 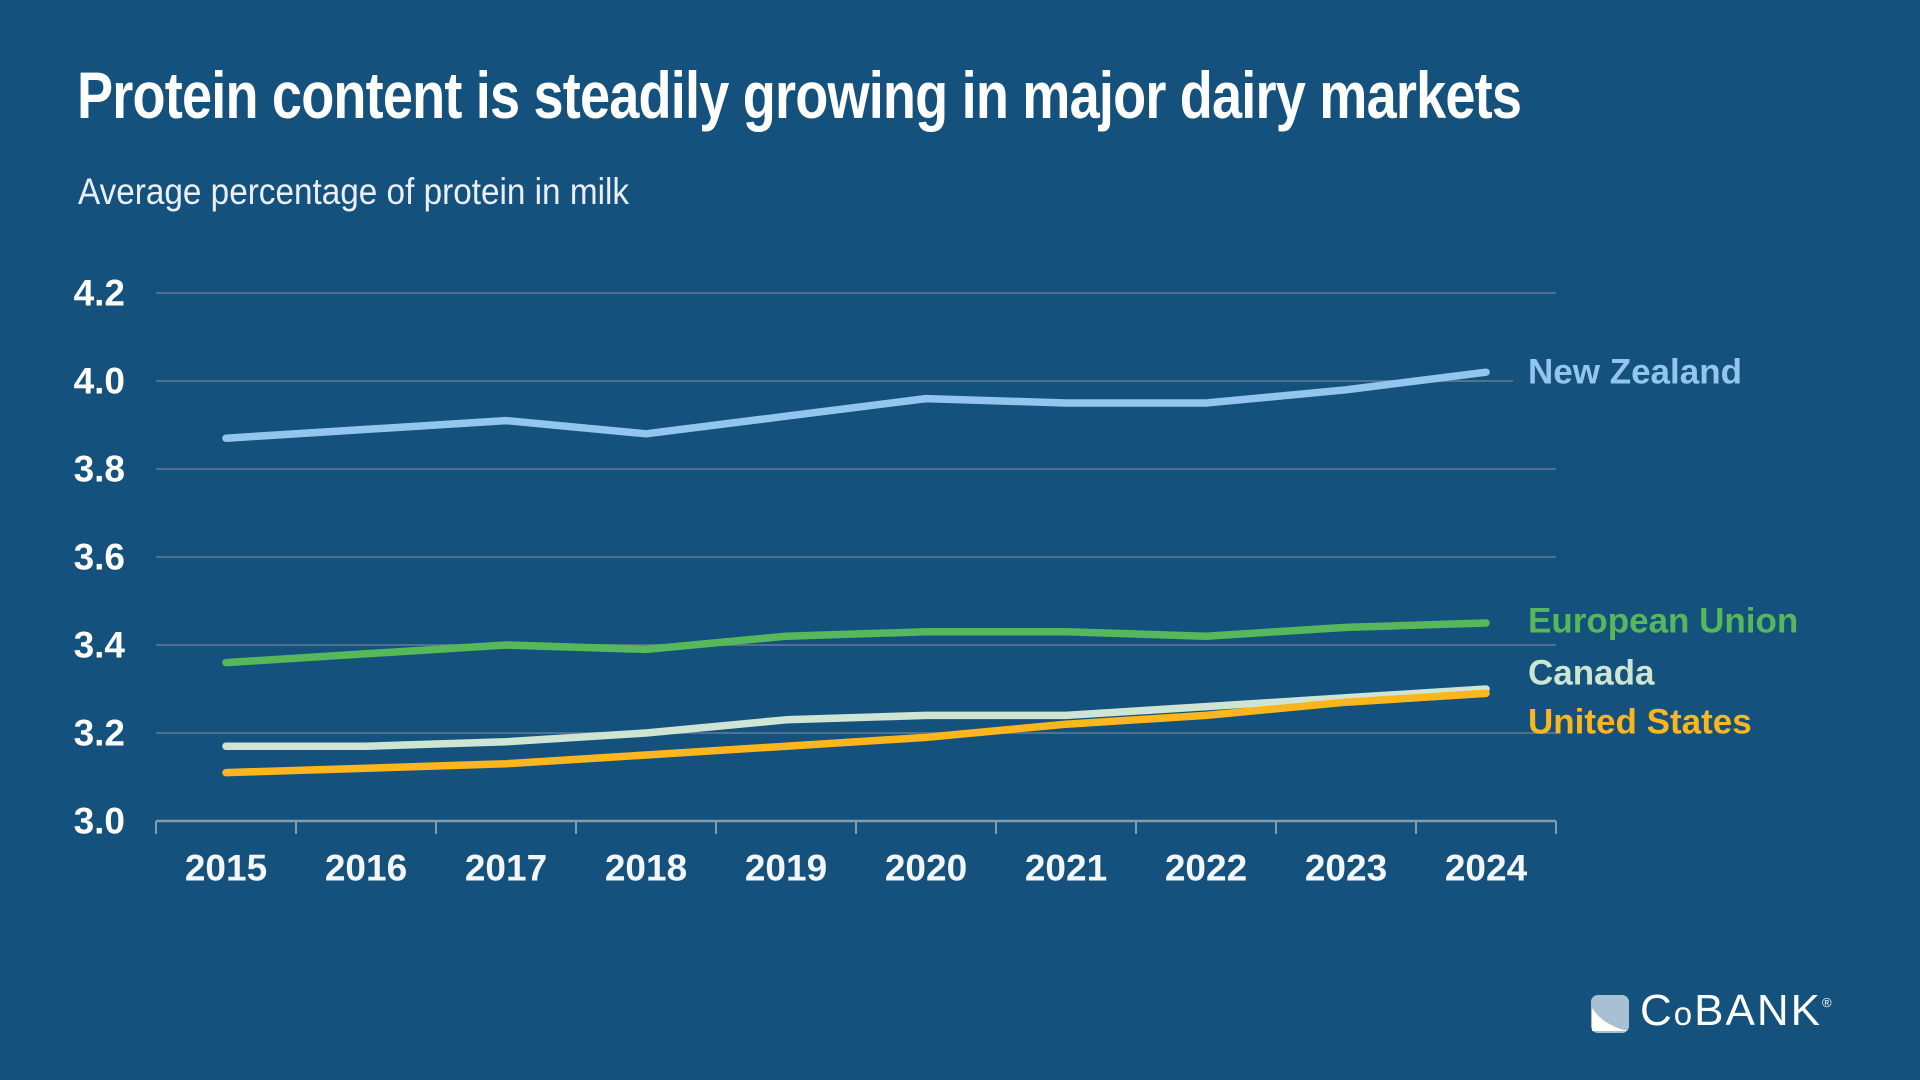 What do you see at coordinates (226, 868) in the screenshot?
I see `x-axis-label: 2015` at bounding box center [226, 868].